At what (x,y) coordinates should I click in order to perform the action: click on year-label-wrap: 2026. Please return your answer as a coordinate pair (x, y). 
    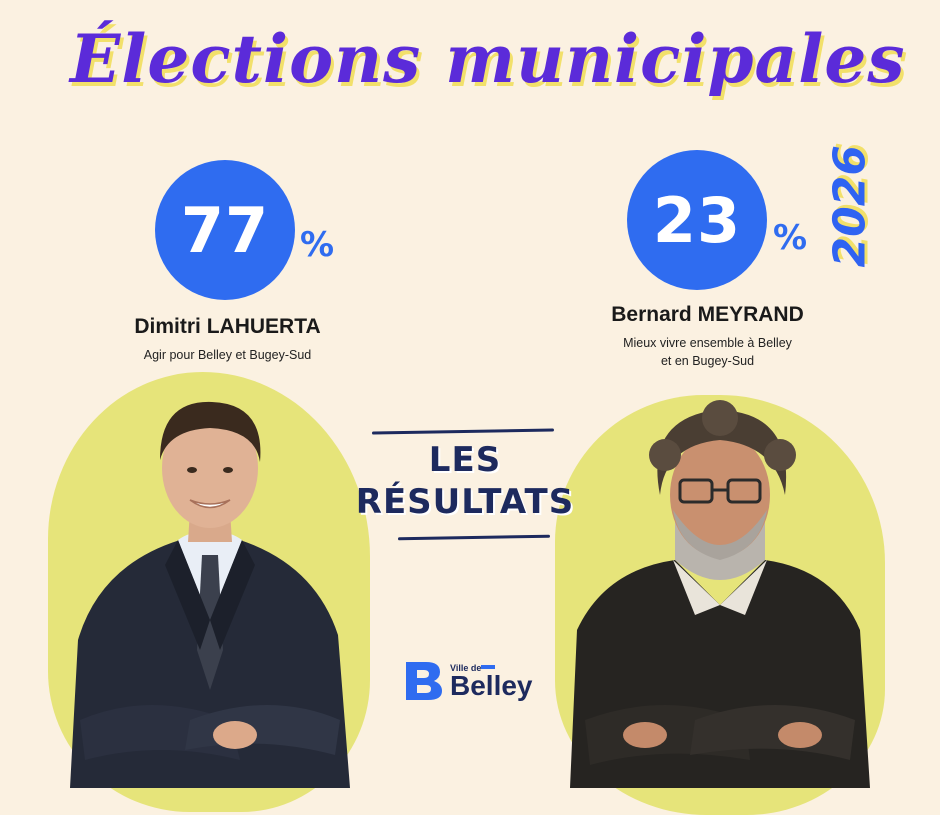
    Looking at the image, I should click on (850, 208).